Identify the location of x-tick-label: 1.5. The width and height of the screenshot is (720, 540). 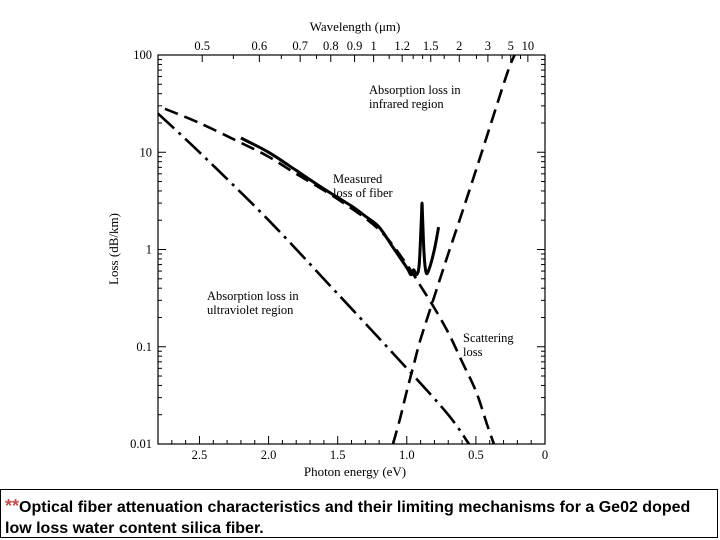
(338, 455).